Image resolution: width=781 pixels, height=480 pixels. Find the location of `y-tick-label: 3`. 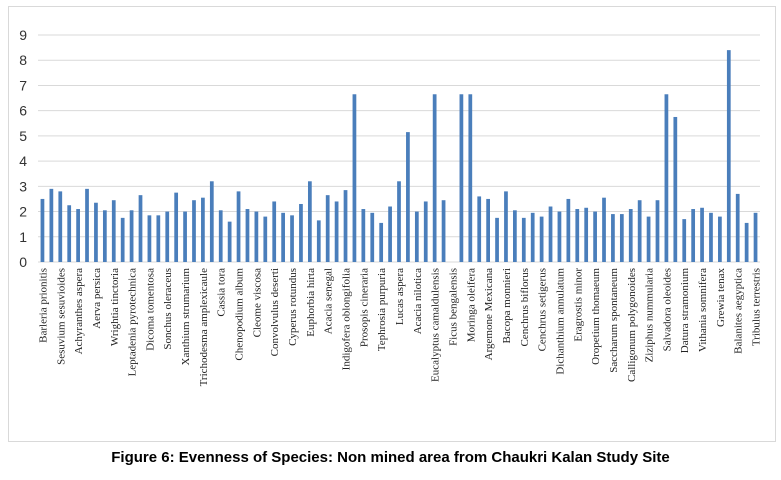

y-tick-label: 3 is located at coordinates (23, 186).